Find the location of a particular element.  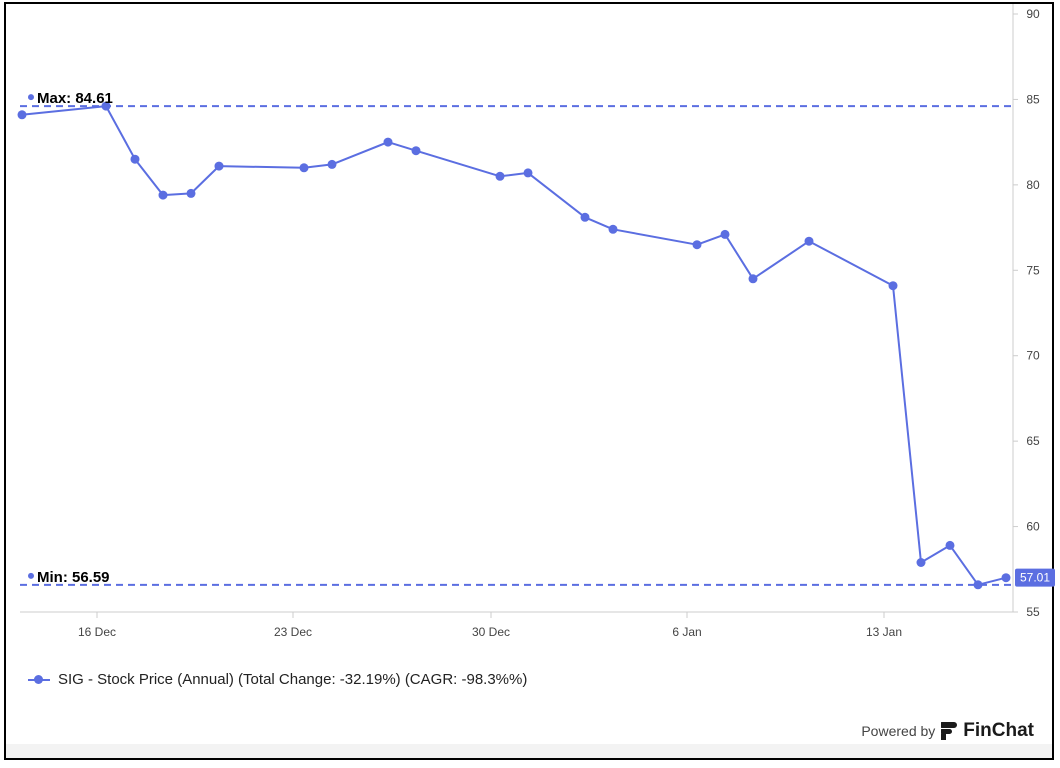

min-label: Min: 56.59 is located at coordinates (73, 577).